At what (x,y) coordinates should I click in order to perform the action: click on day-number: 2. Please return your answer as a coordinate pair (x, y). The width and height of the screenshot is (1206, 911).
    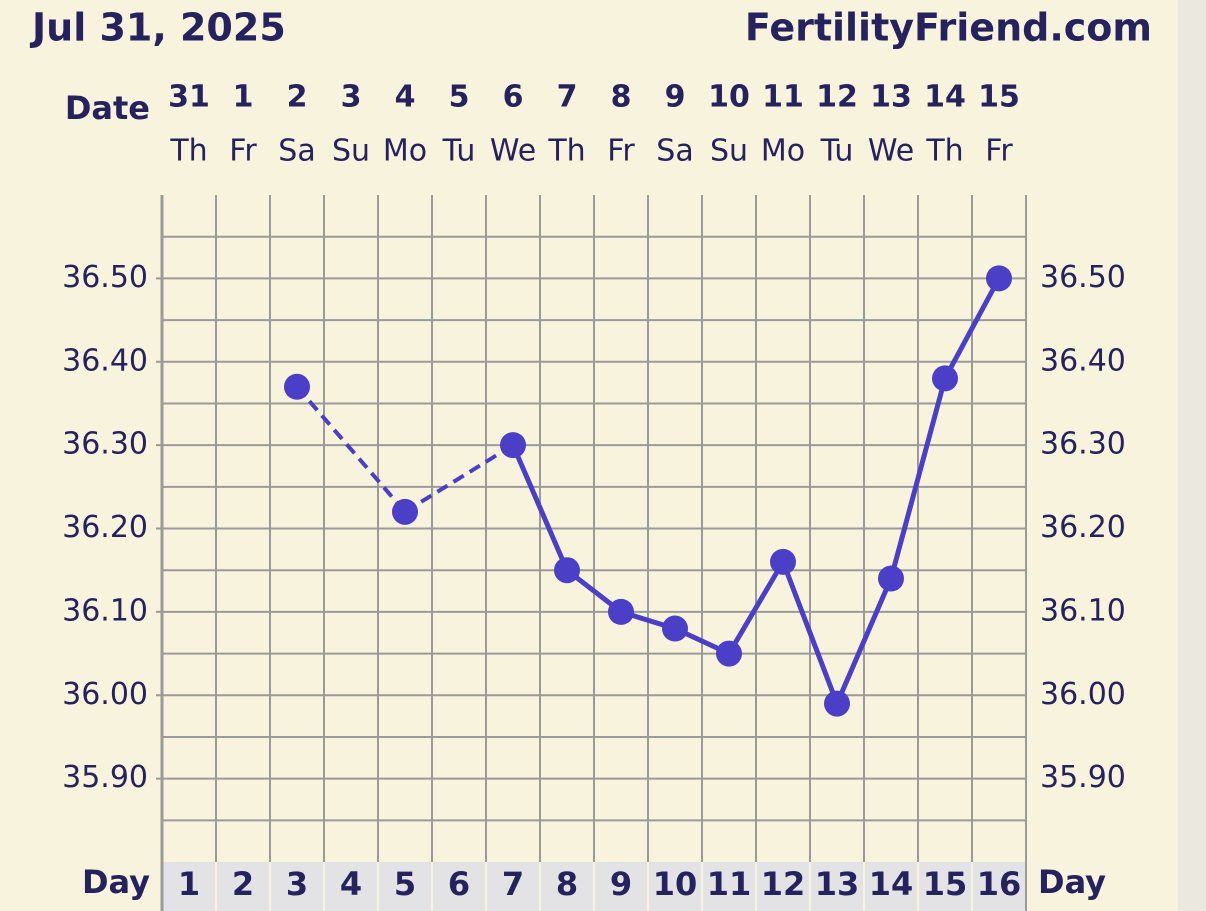
    Looking at the image, I should click on (243, 884).